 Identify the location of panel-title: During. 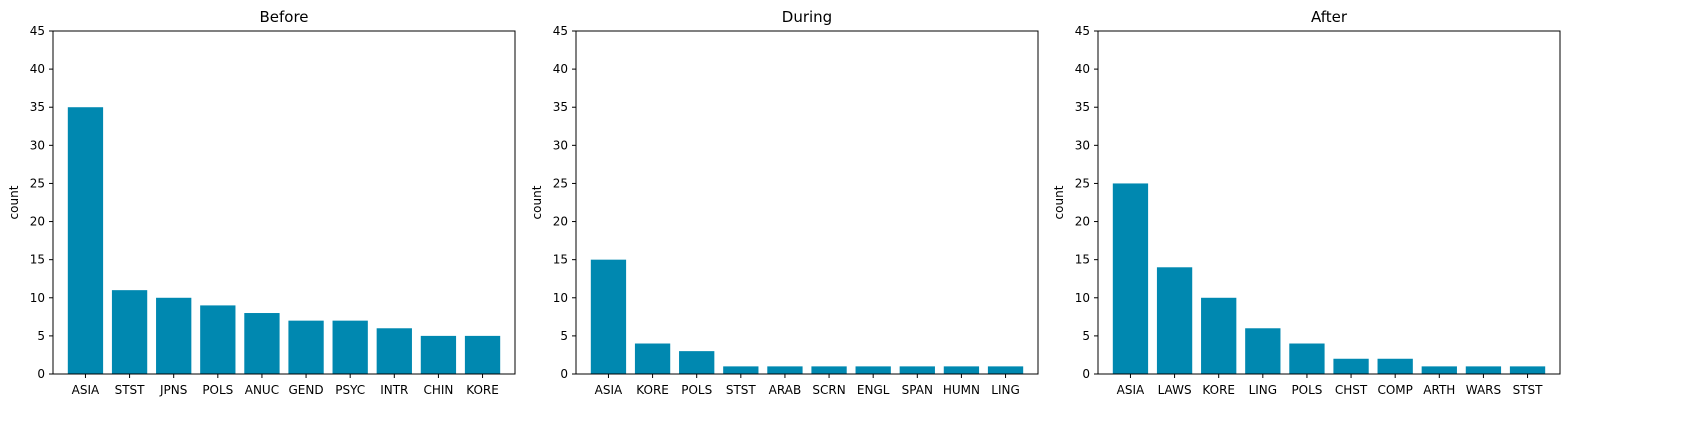
(807, 17).